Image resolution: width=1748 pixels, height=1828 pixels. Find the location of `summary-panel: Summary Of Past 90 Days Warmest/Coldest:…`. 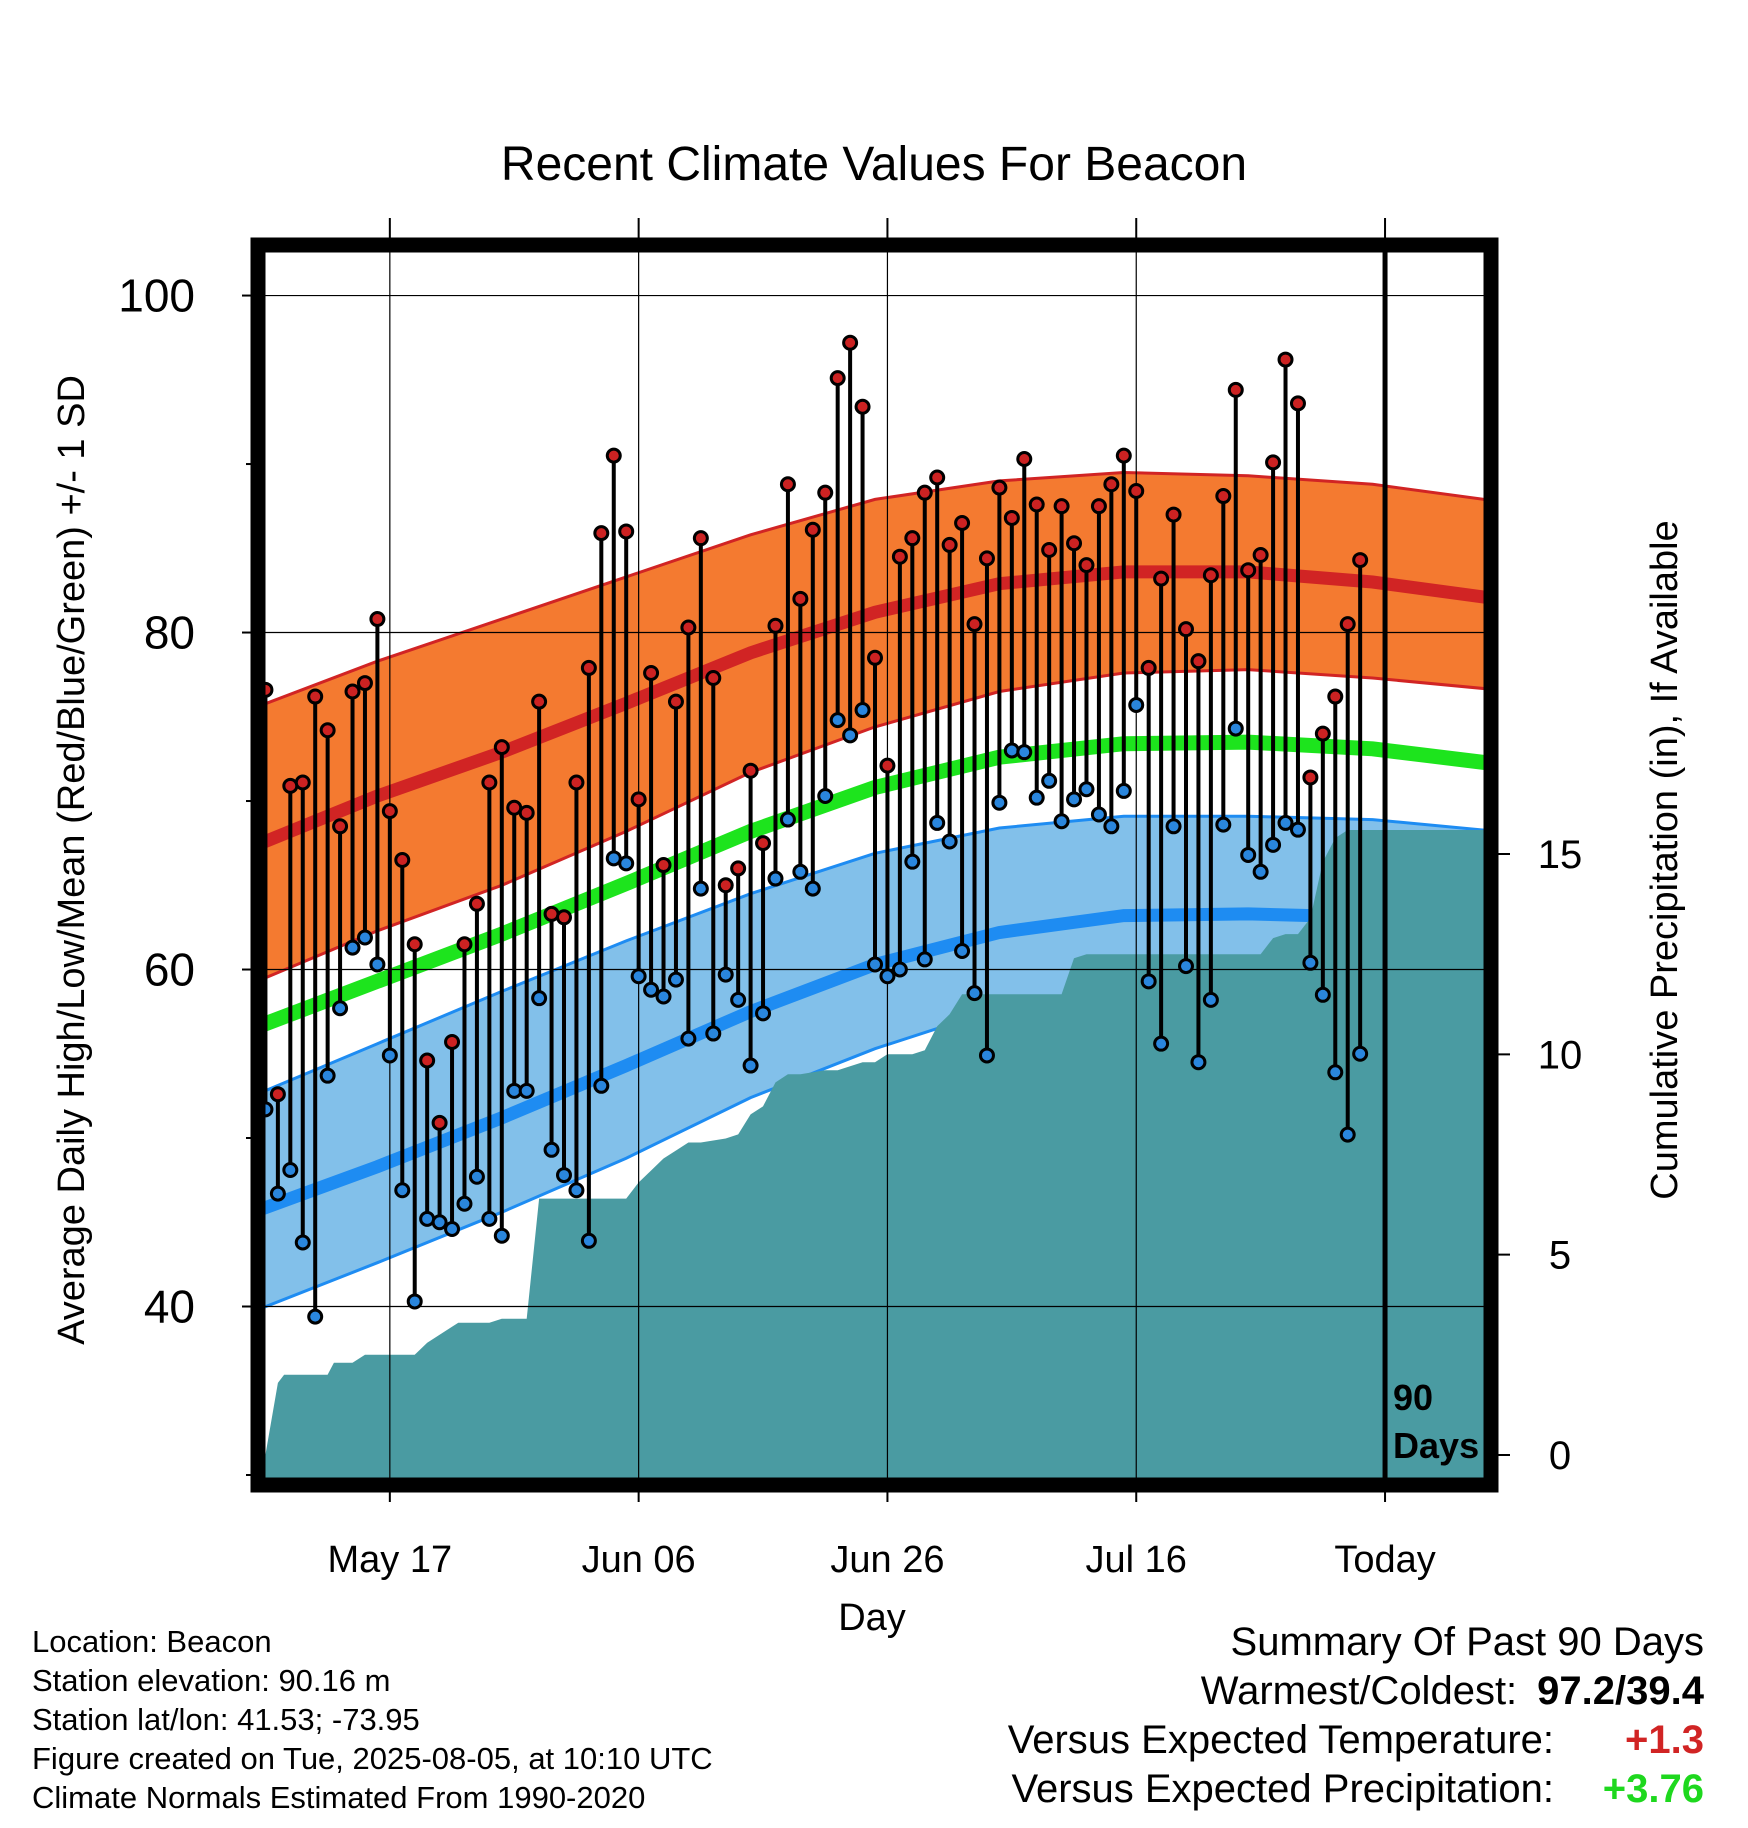

summary-panel: Summary Of Past 90 Days Warmest/Coldest:… is located at coordinates (1356, 1716).